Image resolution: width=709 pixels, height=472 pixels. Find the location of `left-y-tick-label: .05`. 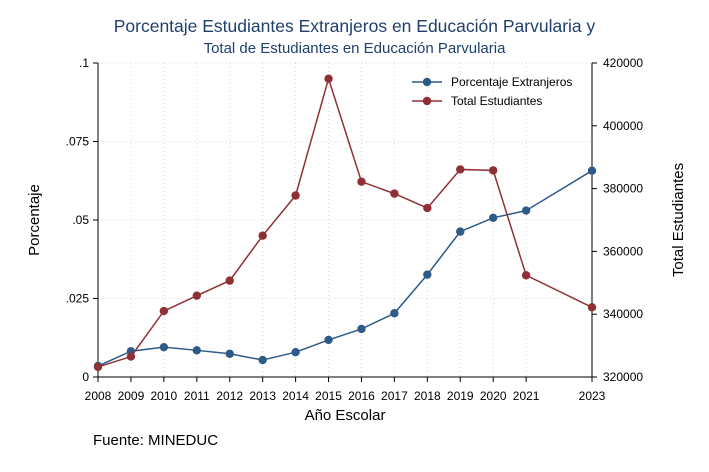

left-y-tick-label: .05 is located at coordinates (80, 220).